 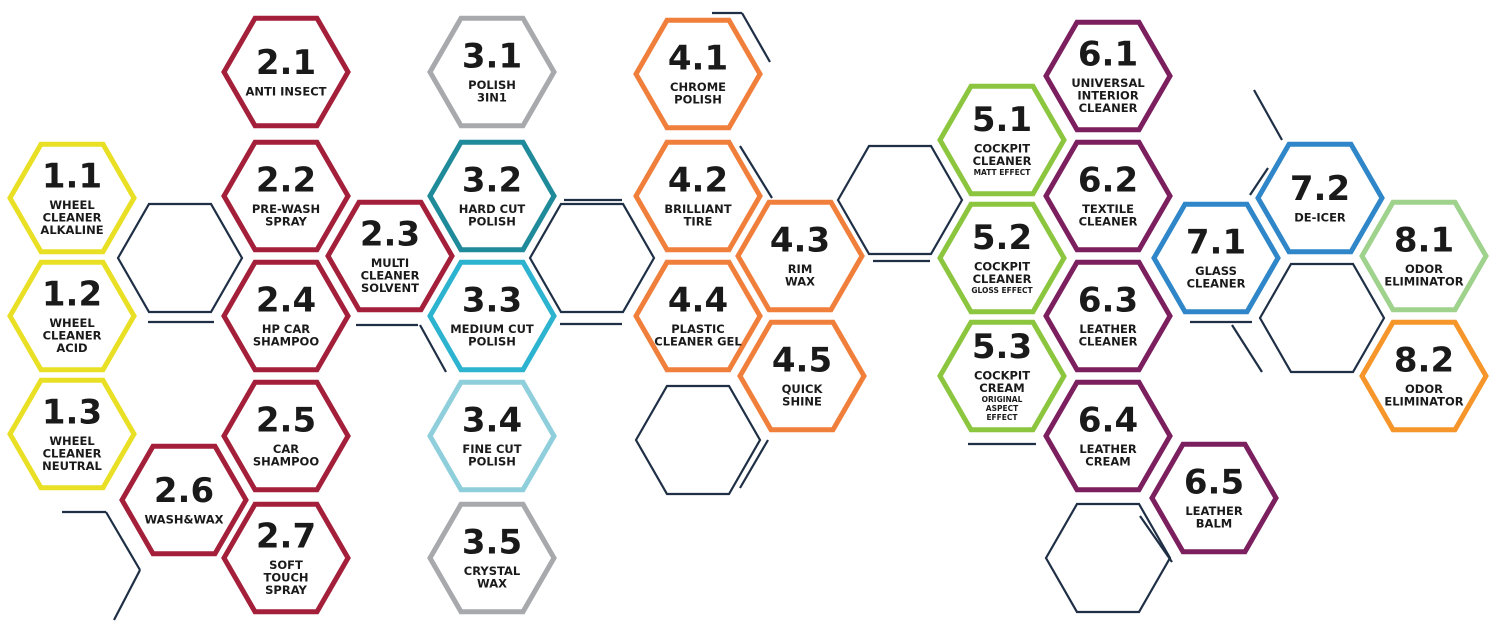 What do you see at coordinates (184, 519) in the screenshot?
I see `product-name-line: WASH&WAX` at bounding box center [184, 519].